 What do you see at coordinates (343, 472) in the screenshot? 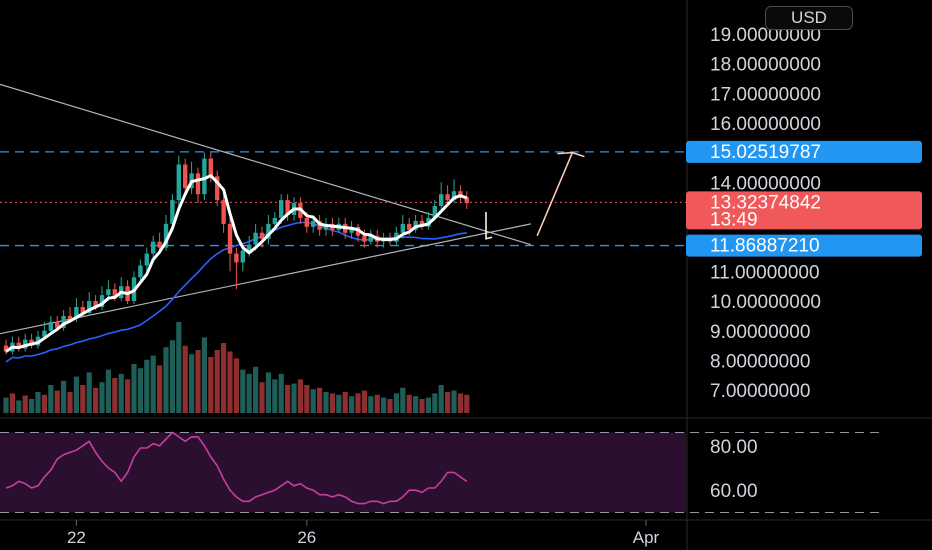
I see `rsi-band` at bounding box center [343, 472].